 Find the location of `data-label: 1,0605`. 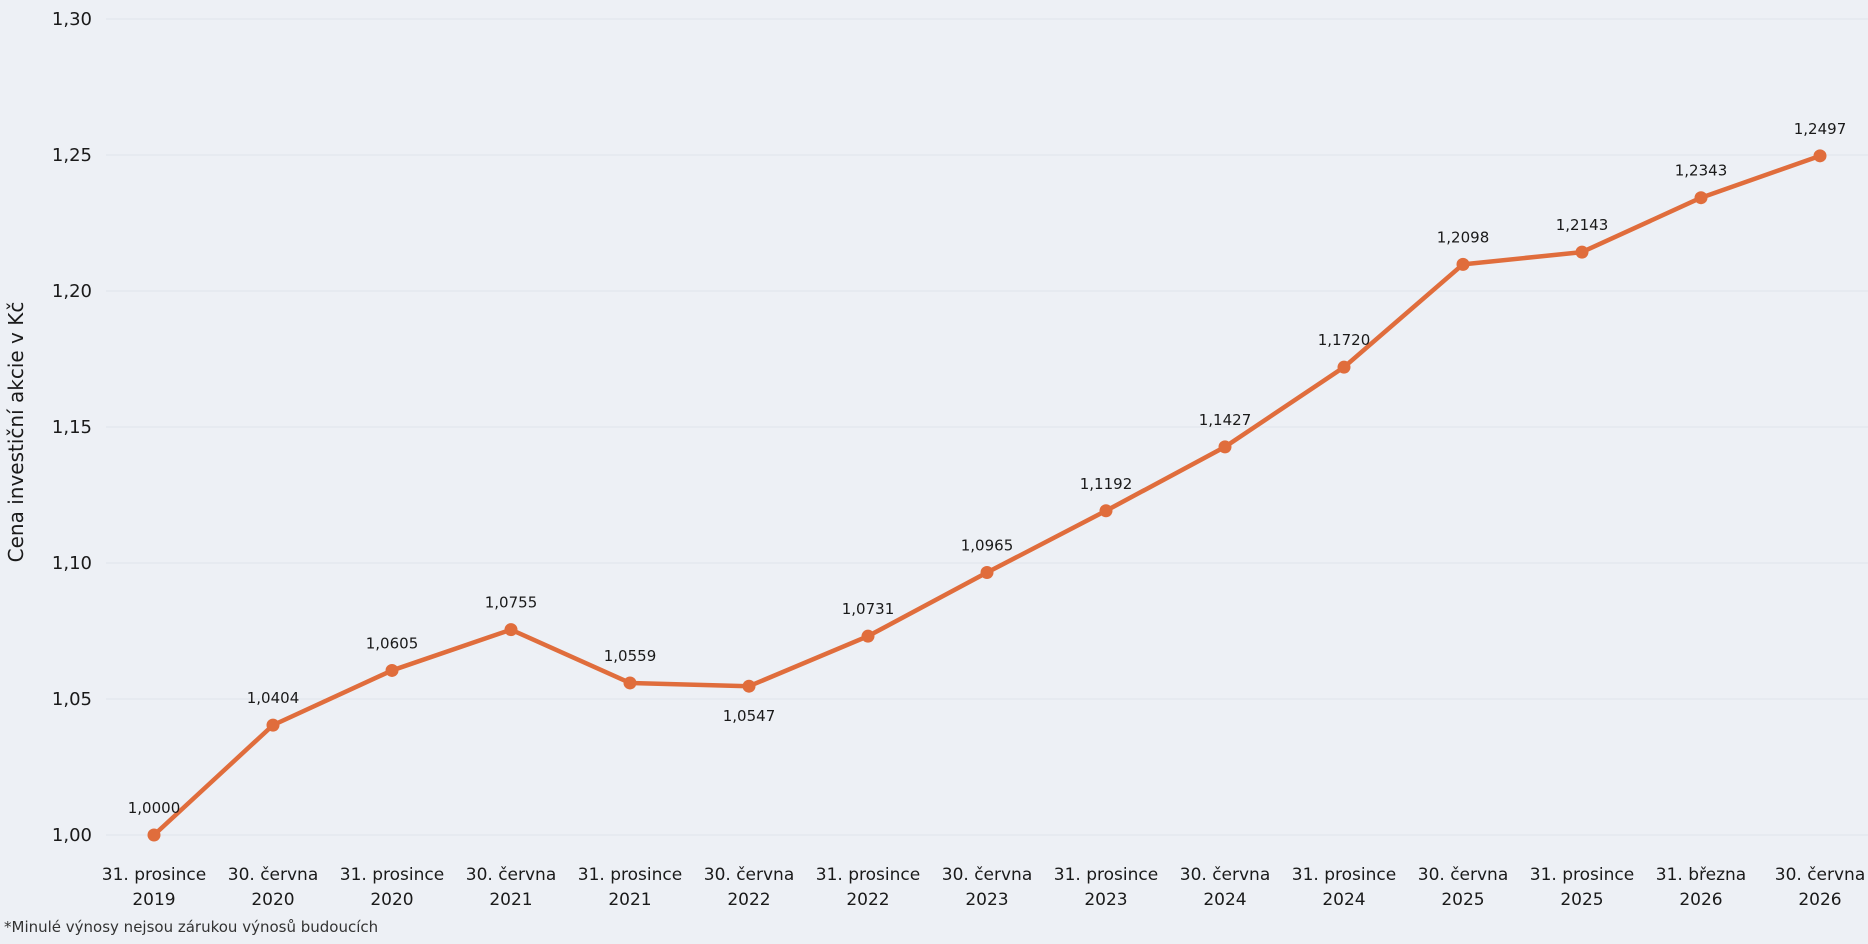

data-label: 1,0605 is located at coordinates (392, 643).